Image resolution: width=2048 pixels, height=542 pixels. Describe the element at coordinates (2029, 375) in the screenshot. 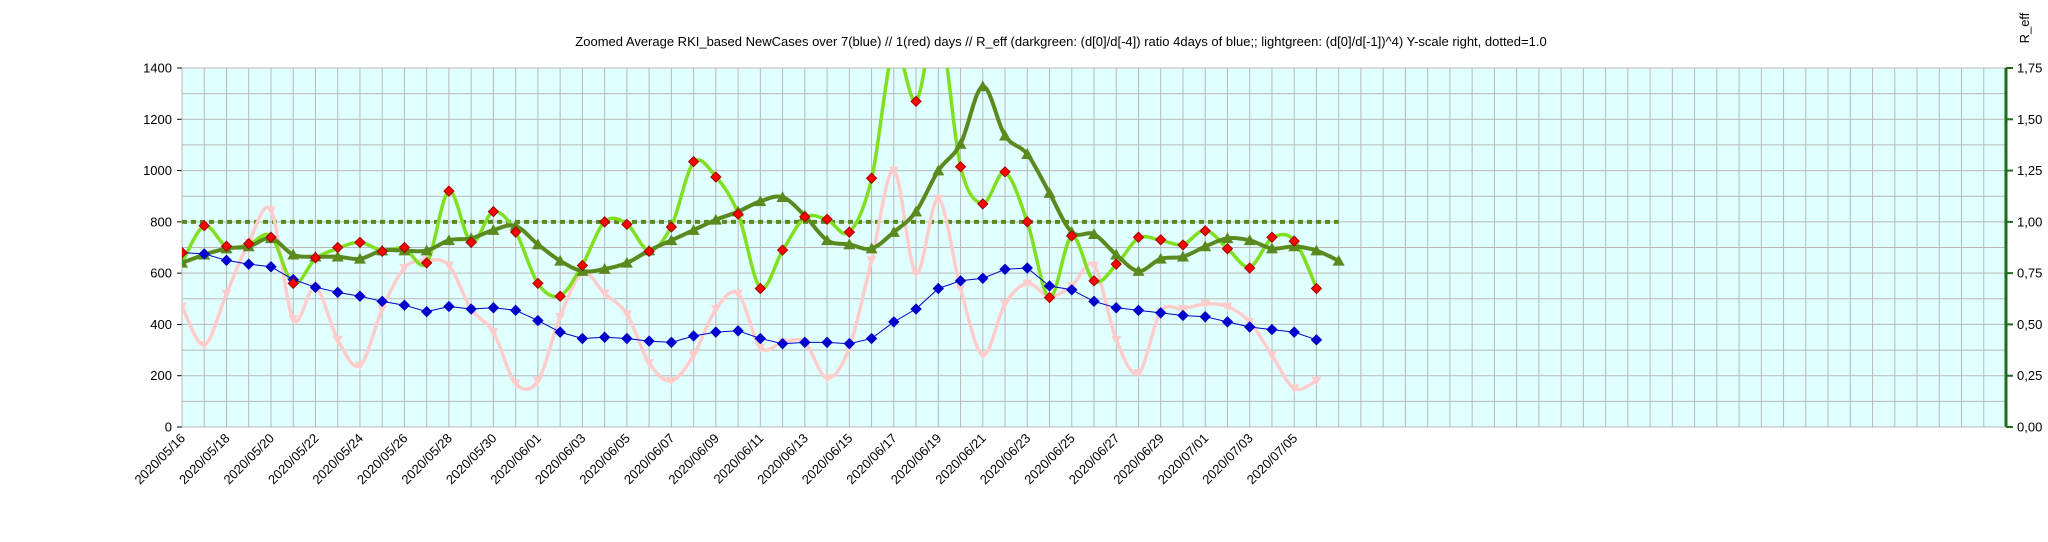

I see `right-tick-label: 0,25` at that location.